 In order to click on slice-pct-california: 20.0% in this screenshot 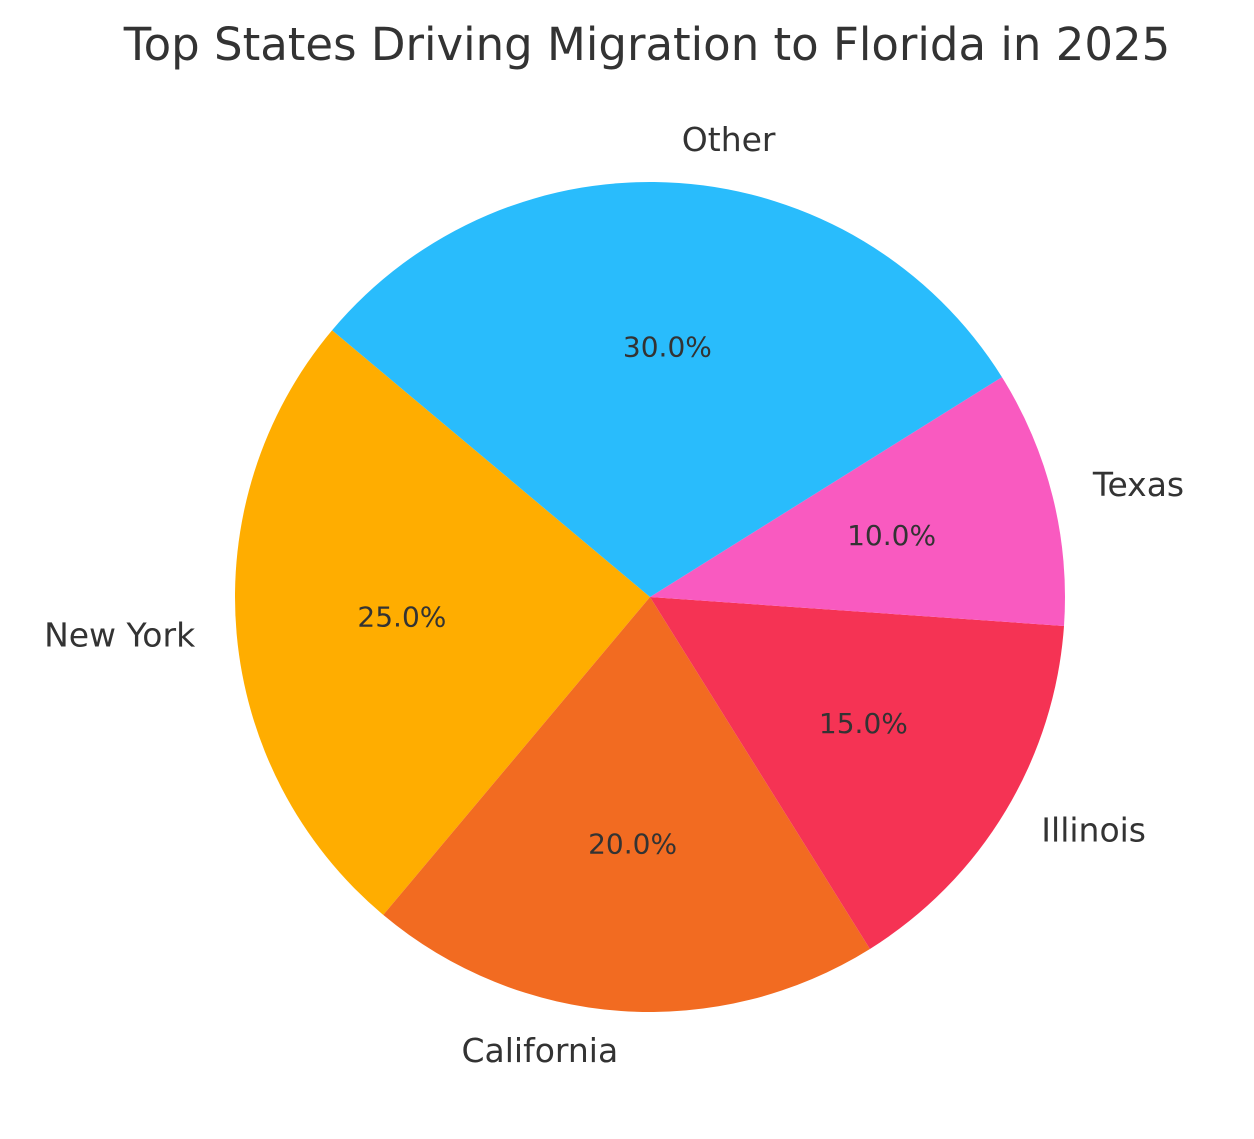, I will do `click(632, 843)`.